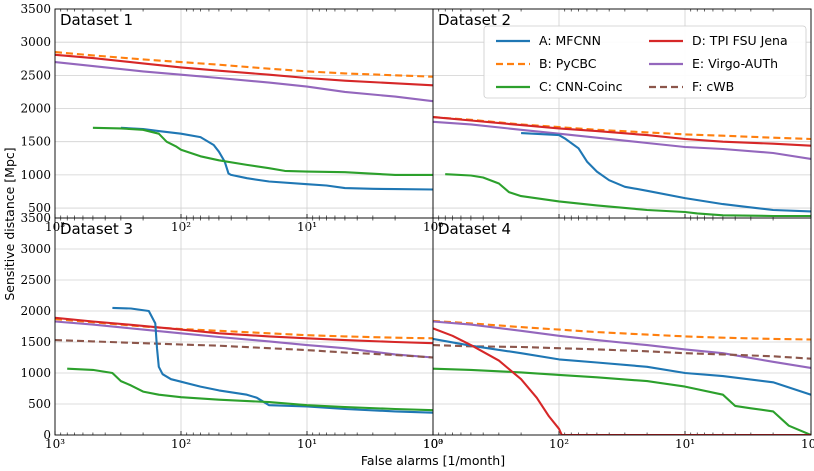  What do you see at coordinates (474, 20) in the screenshot?
I see `panel-title: Dataset 2` at bounding box center [474, 20].